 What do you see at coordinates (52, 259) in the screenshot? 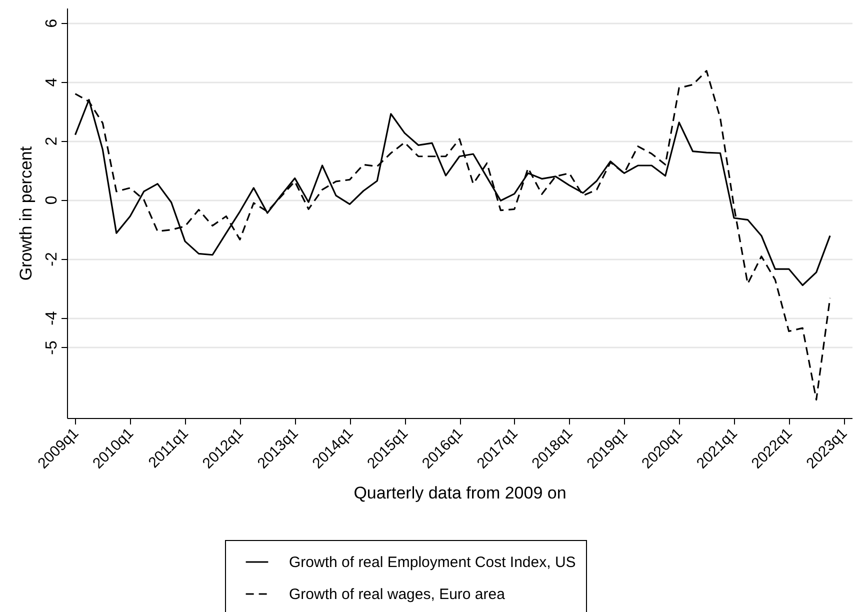
I see `y-tick-label: -2` at bounding box center [52, 259].